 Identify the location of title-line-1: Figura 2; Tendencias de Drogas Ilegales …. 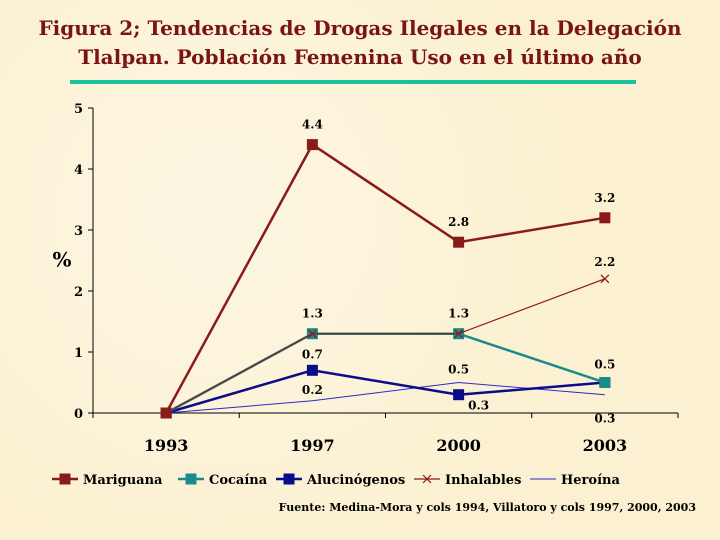
(360, 28).